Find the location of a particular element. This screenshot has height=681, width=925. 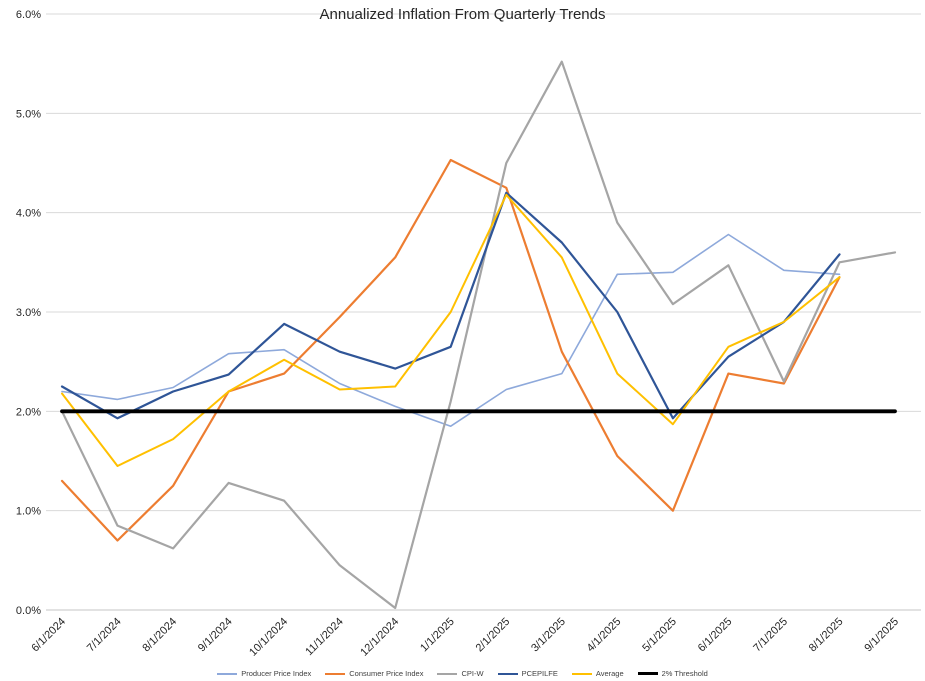

legend-label: Average is located at coordinates (609, 673).